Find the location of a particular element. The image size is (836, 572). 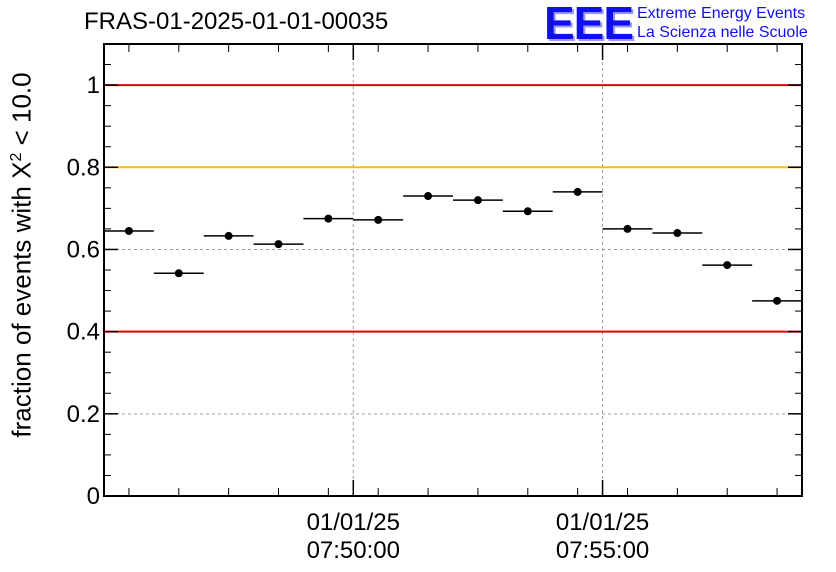

x-tick-label-time-0: 07:50:00 is located at coordinates (353, 550).